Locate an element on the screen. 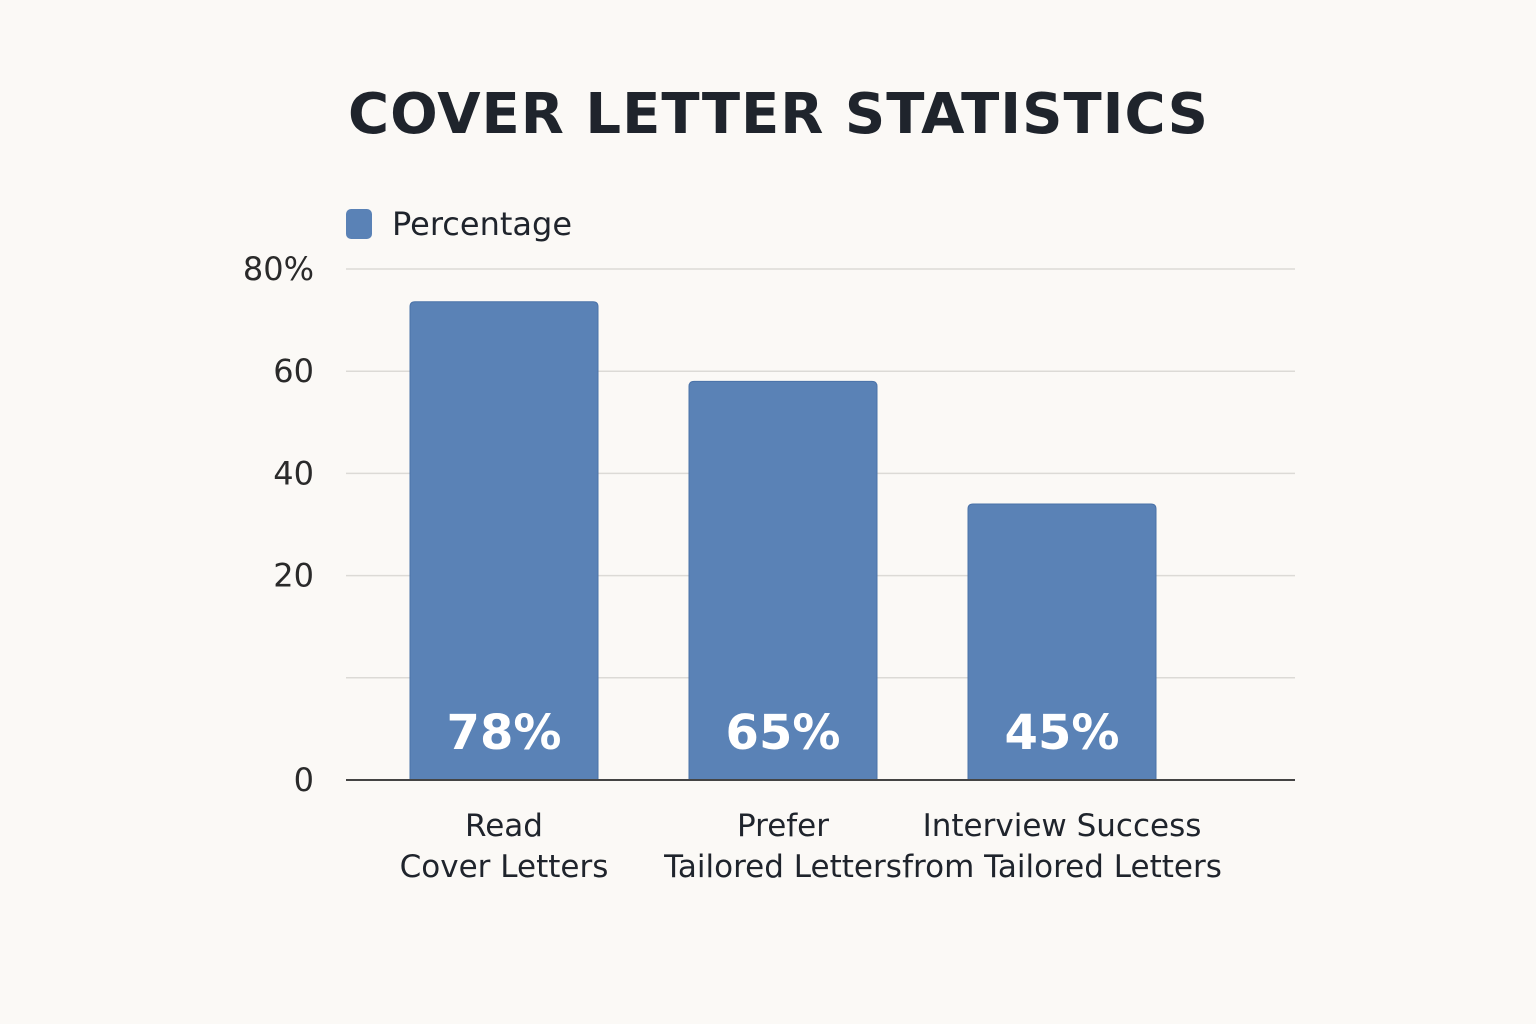  x-tick-label: Tailored Letters is located at coordinates (782, 867).